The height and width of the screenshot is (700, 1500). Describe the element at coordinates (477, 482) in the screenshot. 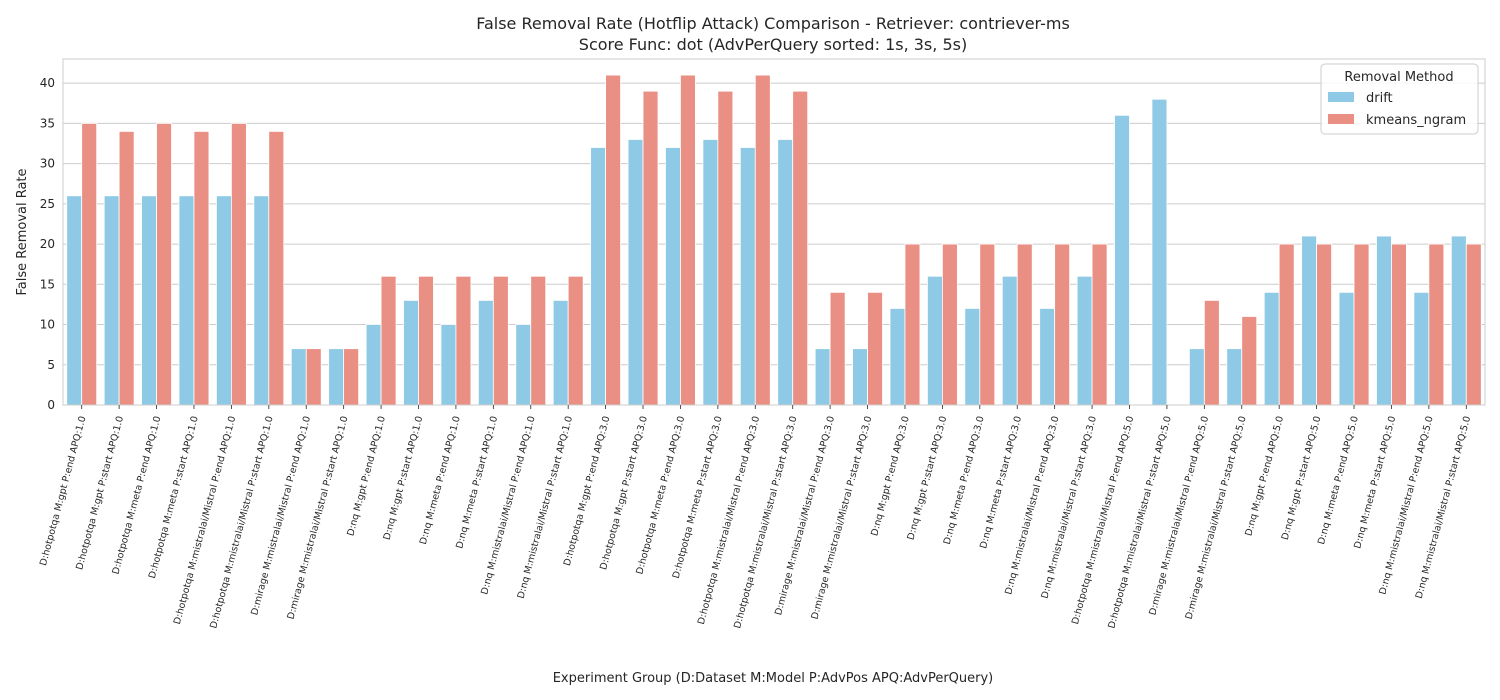

I see `x-tick-label: D:nq M:meta P:start APQ:1.0` at that location.